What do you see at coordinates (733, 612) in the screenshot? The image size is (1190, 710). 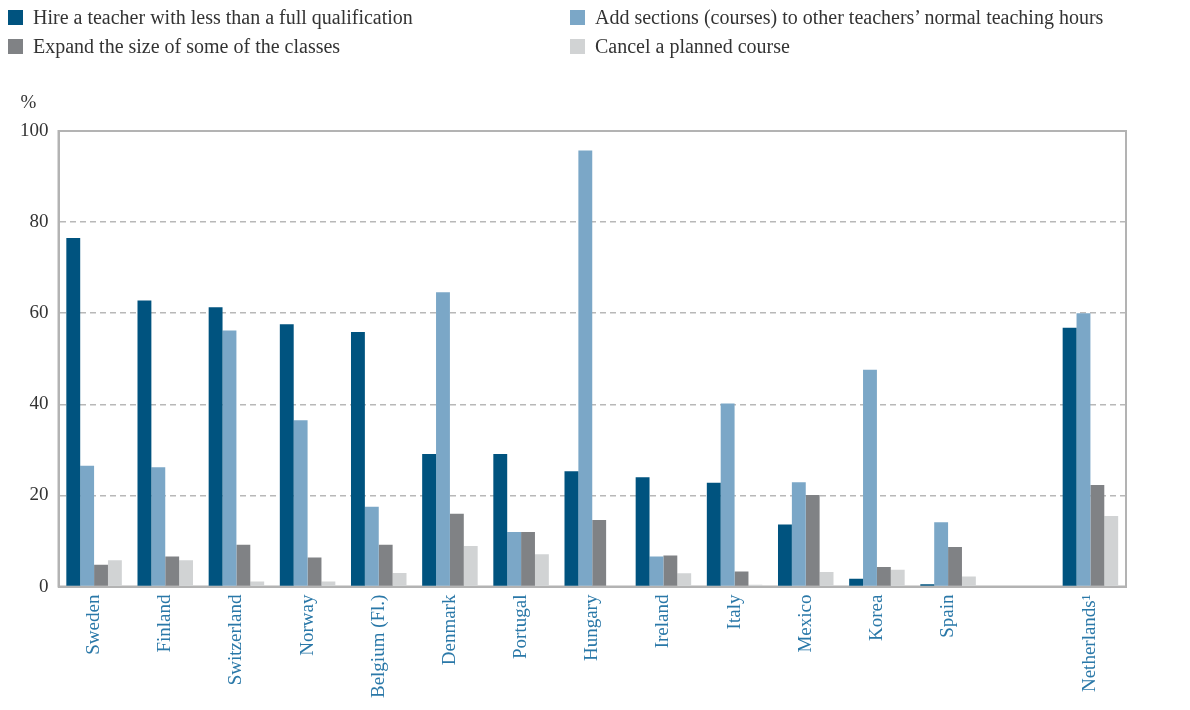 I see `x-tick-label: Italy` at bounding box center [733, 612].